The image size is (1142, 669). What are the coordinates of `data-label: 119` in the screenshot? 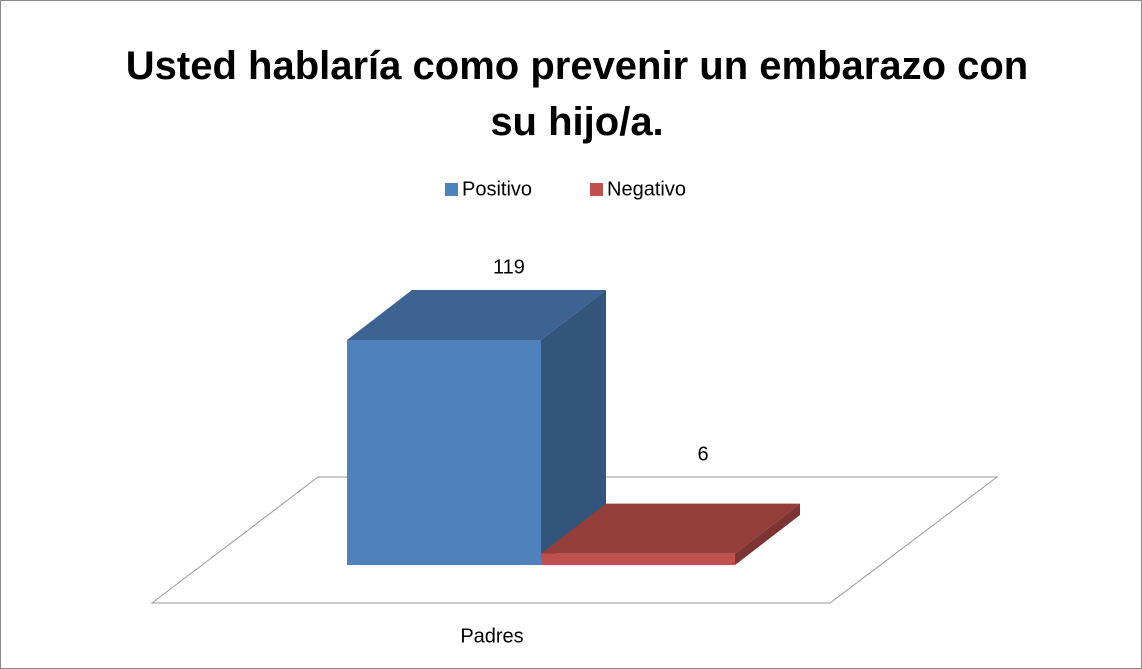 It's located at (509, 267).